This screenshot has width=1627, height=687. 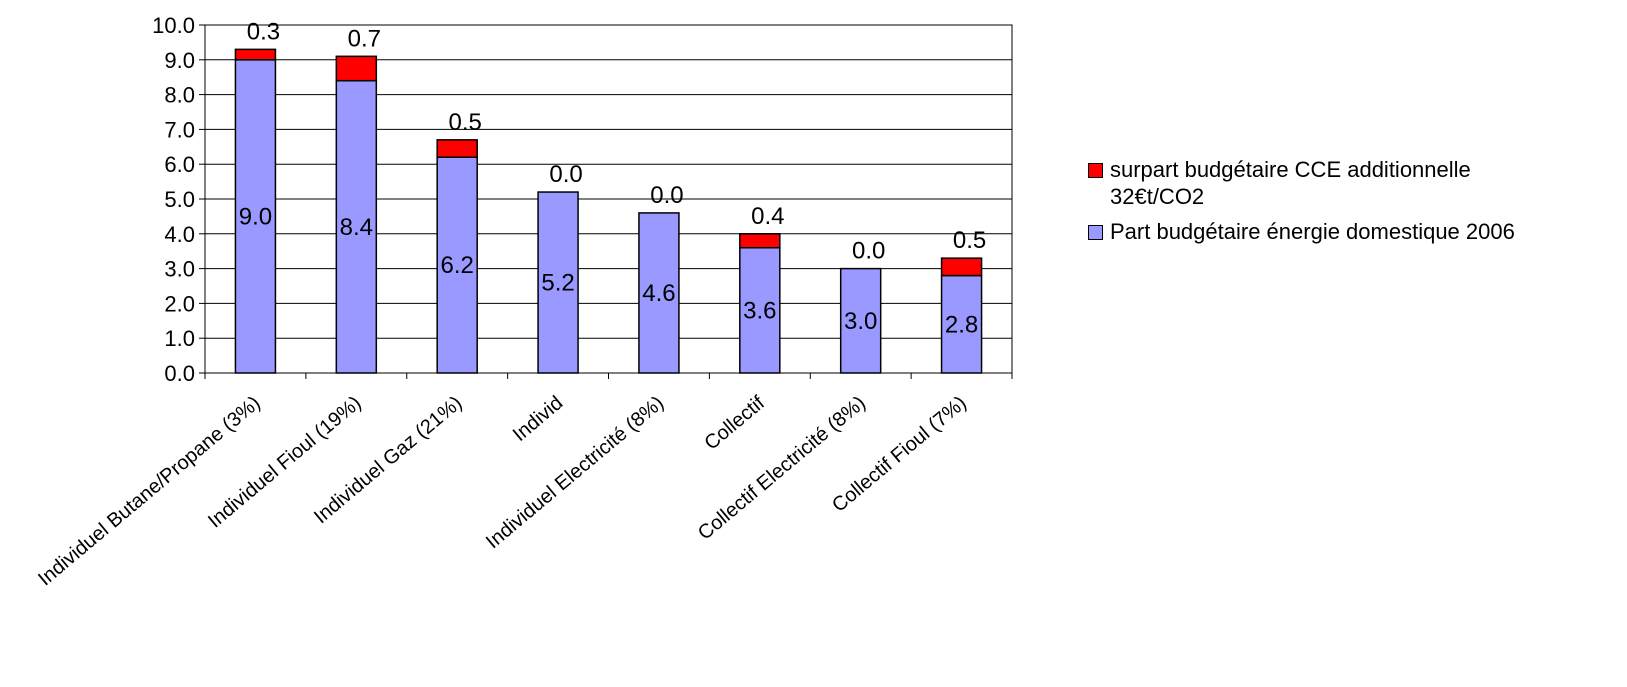 What do you see at coordinates (961, 324) in the screenshot?
I see `data-label-part-budgetaire: 2.8` at bounding box center [961, 324].